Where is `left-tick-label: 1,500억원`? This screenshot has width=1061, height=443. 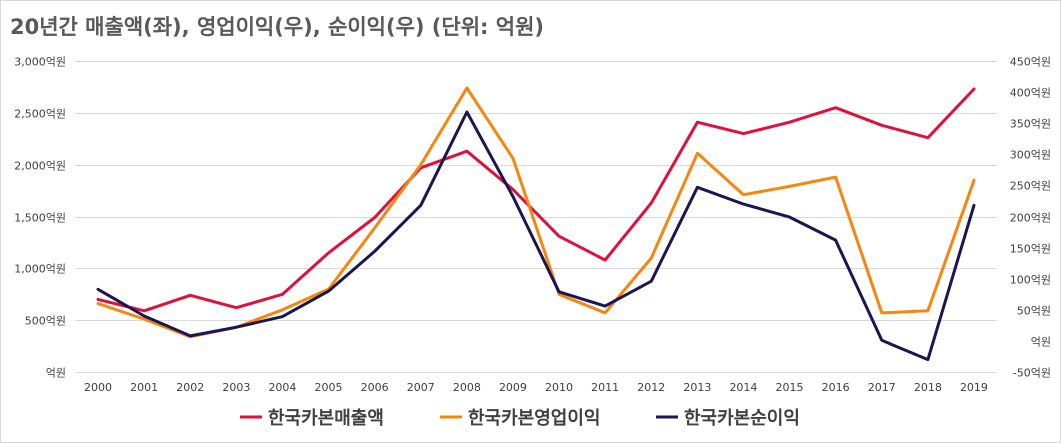 left-tick-label: 1,500억원 is located at coordinates (40, 218).